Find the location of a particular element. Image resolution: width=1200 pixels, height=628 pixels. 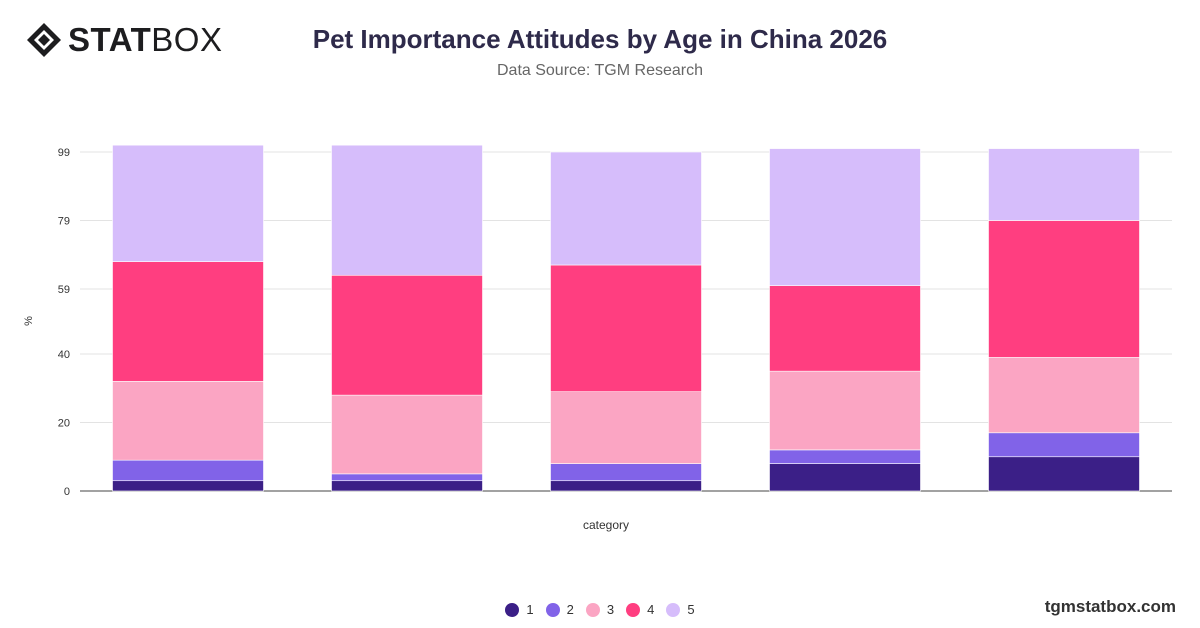

chart-subtitle: Data Source: TGM Research is located at coordinates (599, 70).